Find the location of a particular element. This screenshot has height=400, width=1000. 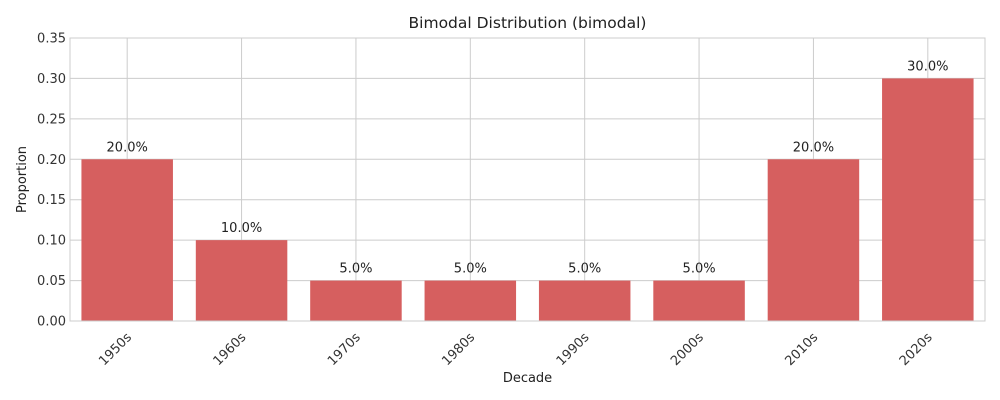

x-axis-label: Decade is located at coordinates (527, 378).